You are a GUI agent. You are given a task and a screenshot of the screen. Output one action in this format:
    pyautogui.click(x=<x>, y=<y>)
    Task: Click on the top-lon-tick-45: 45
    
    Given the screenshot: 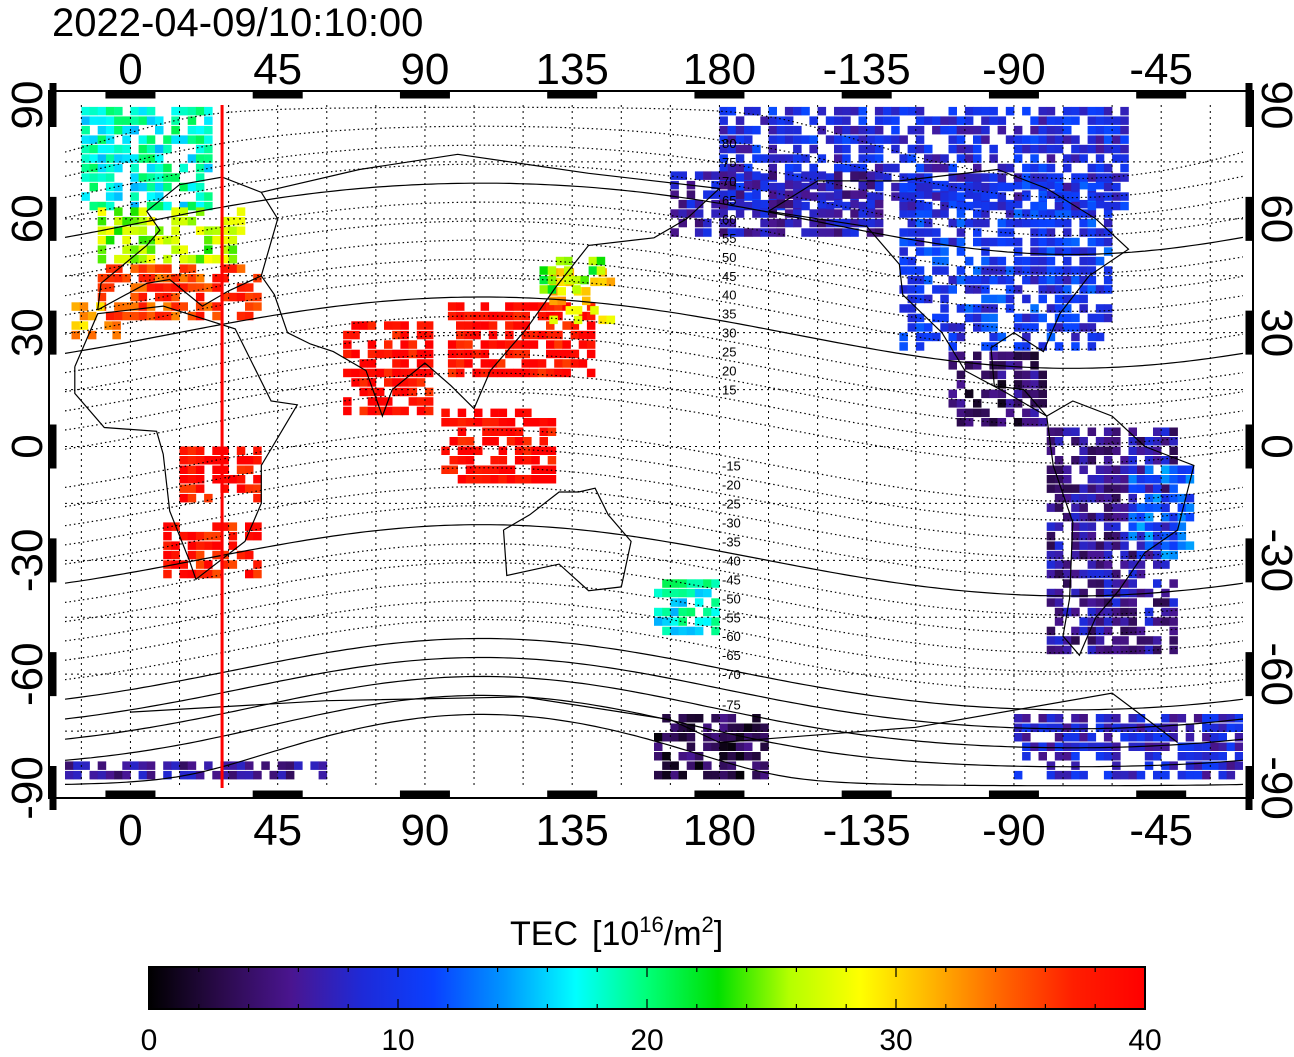 What is the action you would take?
    pyautogui.click(x=277, y=69)
    